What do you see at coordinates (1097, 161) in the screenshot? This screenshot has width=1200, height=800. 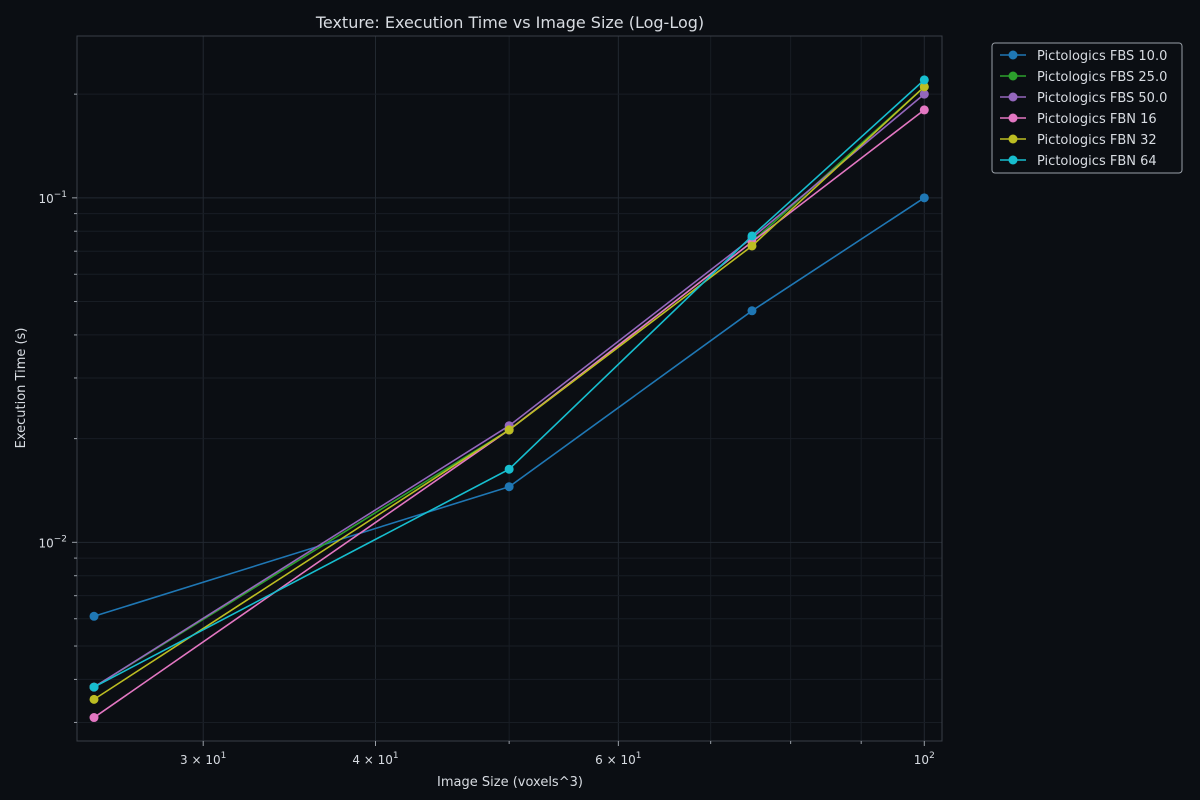 I see `legend-label: Pictologics FBN 64` at bounding box center [1097, 161].